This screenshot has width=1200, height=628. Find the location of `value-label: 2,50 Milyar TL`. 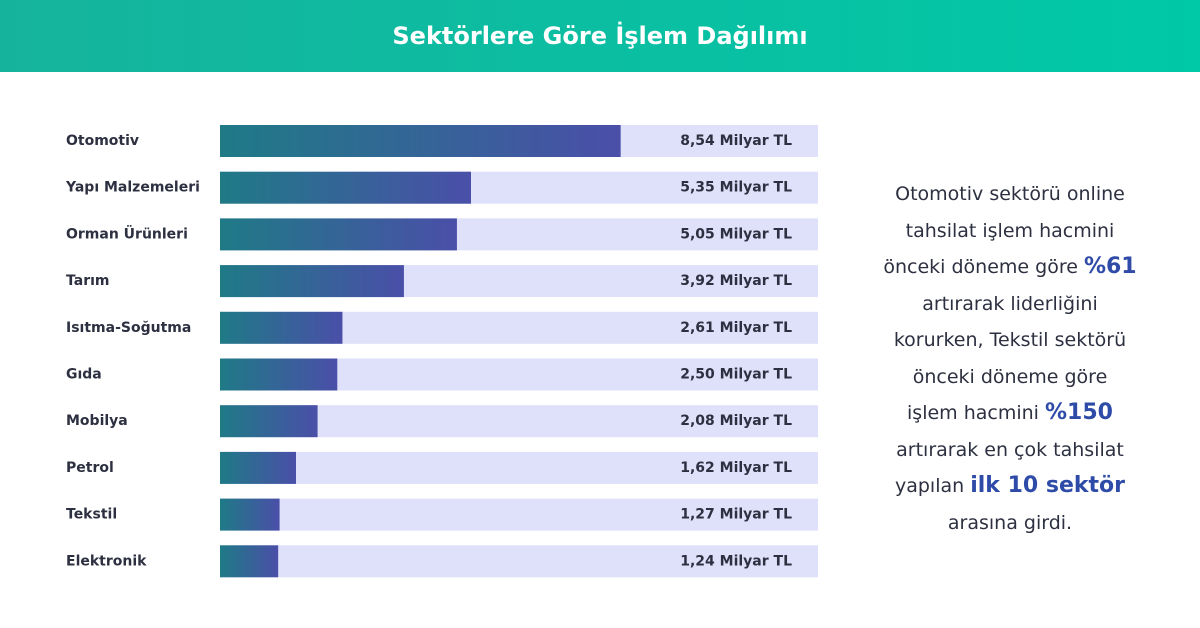

value-label: 2,50 Milyar TL is located at coordinates (736, 375).